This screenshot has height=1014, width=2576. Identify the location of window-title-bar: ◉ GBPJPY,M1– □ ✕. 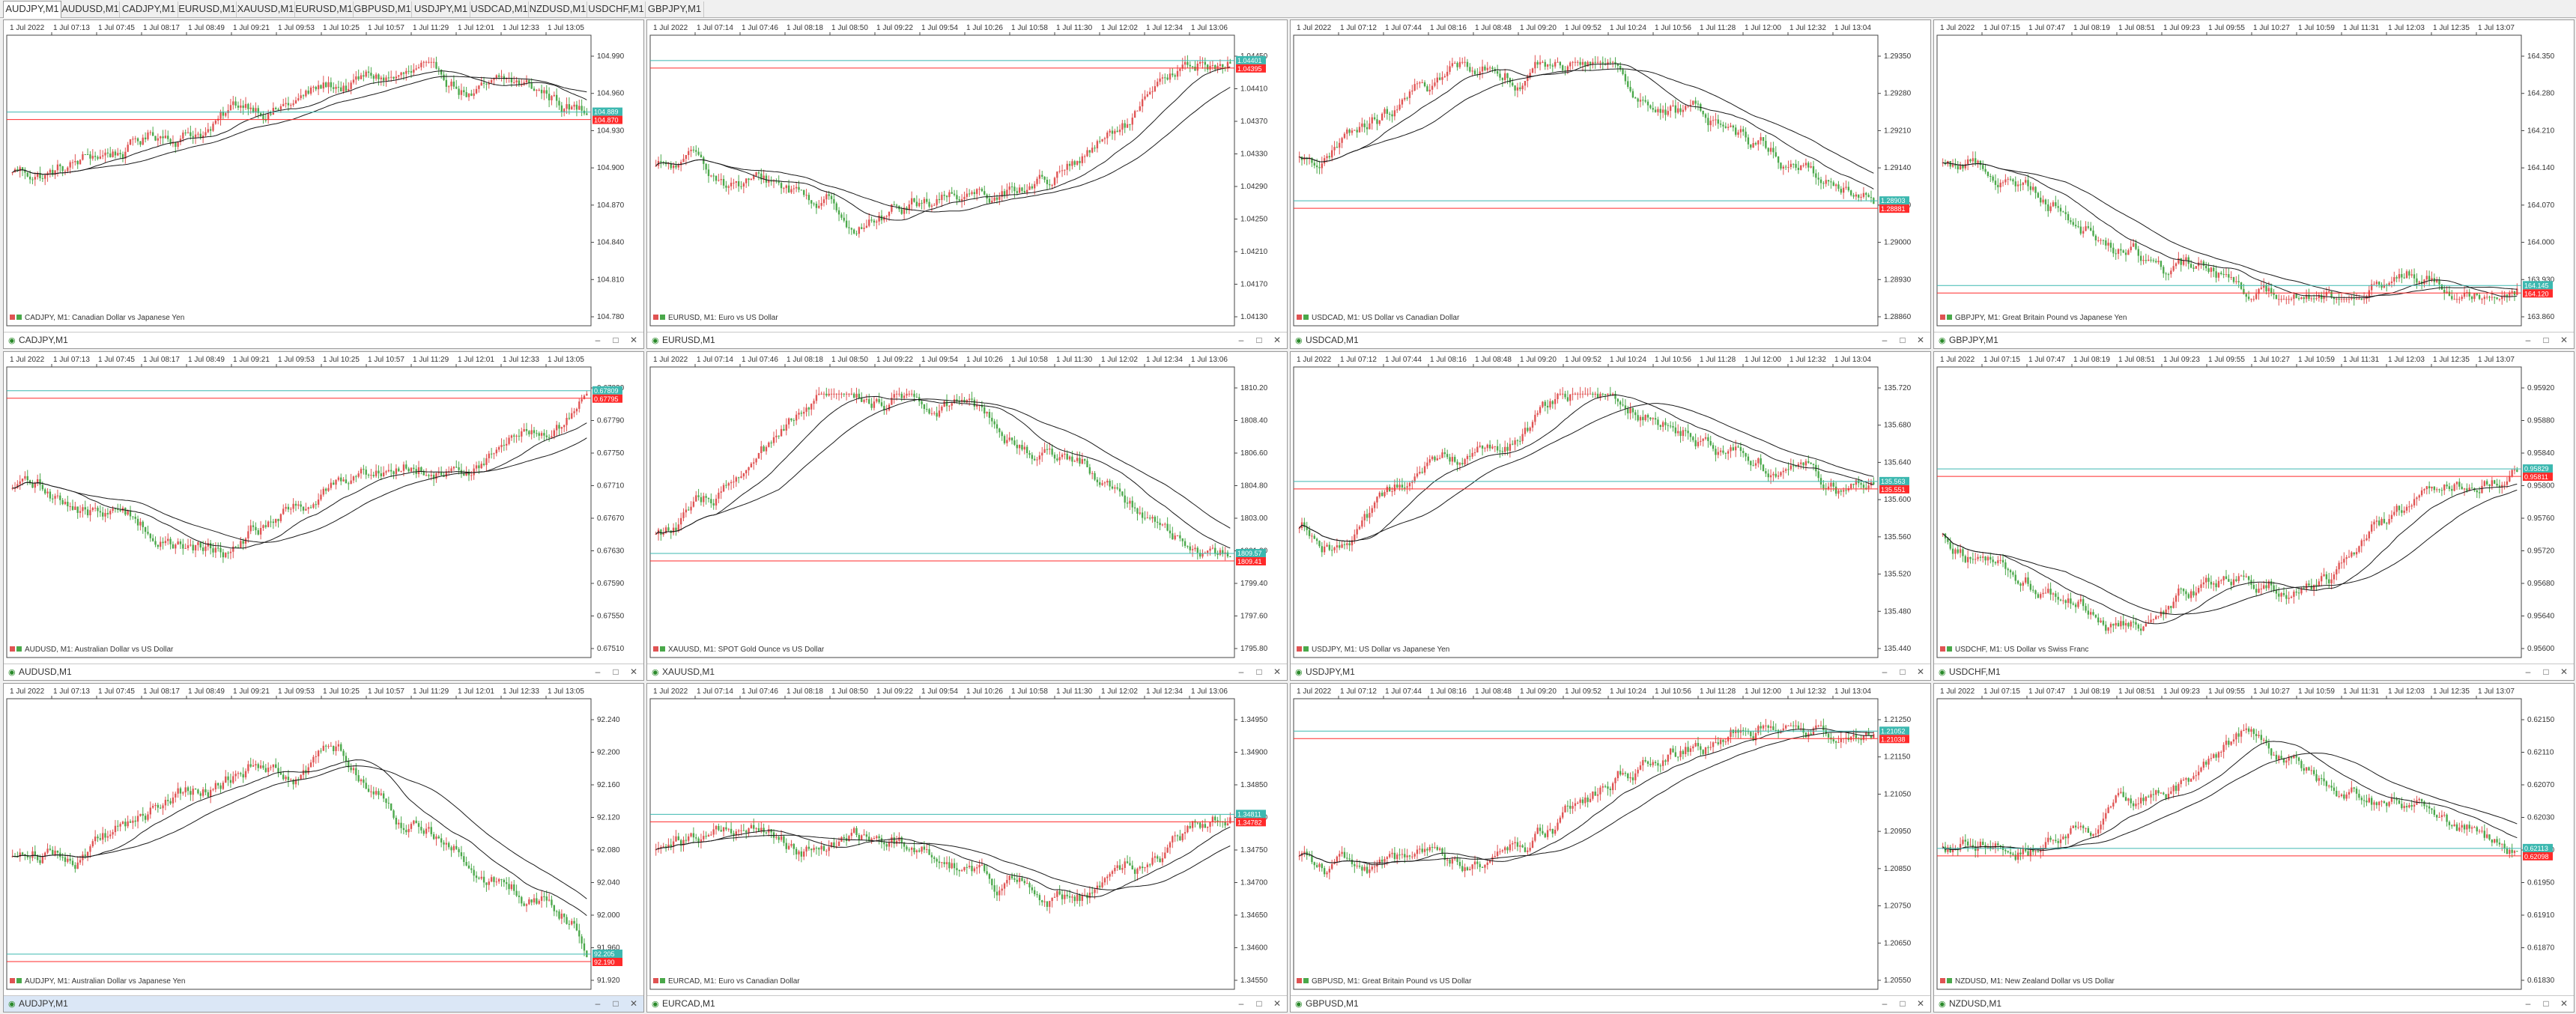
(2254, 340).